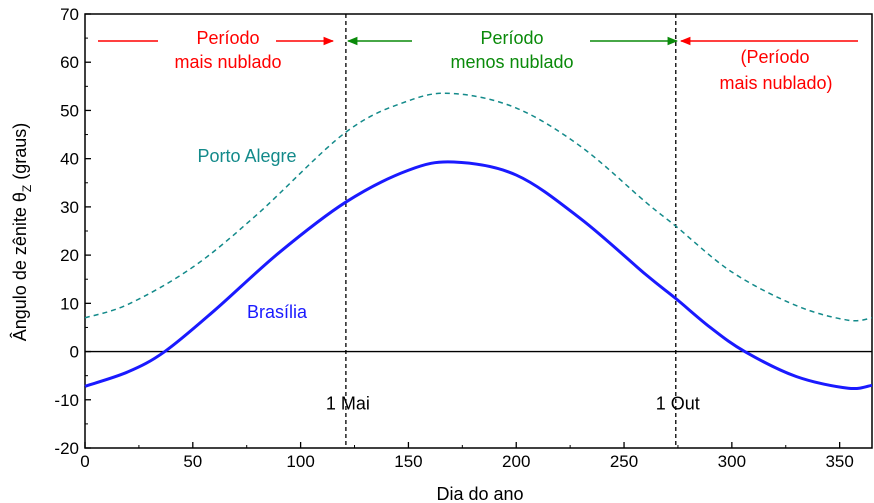 The image size is (874, 503). Describe the element at coordinates (20, 266) in the screenshot. I see `y-axis-title-main: Ângulo de zênite θ` at that location.